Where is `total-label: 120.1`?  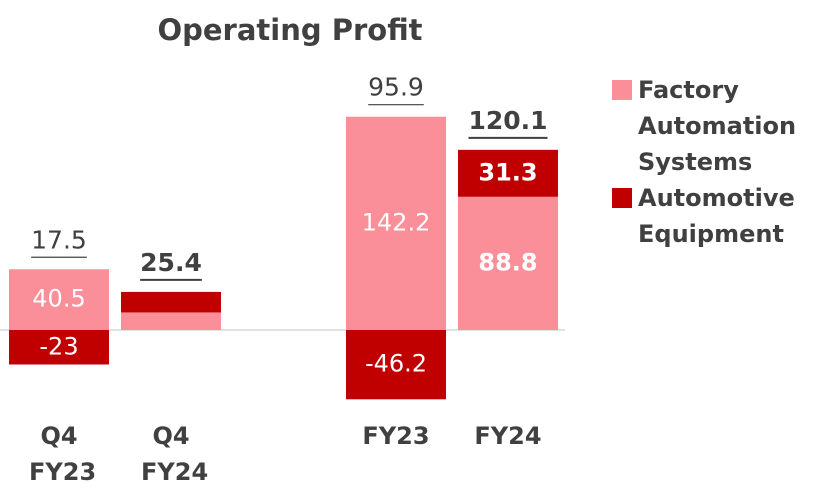
total-label: 120.1 is located at coordinates (507, 120).